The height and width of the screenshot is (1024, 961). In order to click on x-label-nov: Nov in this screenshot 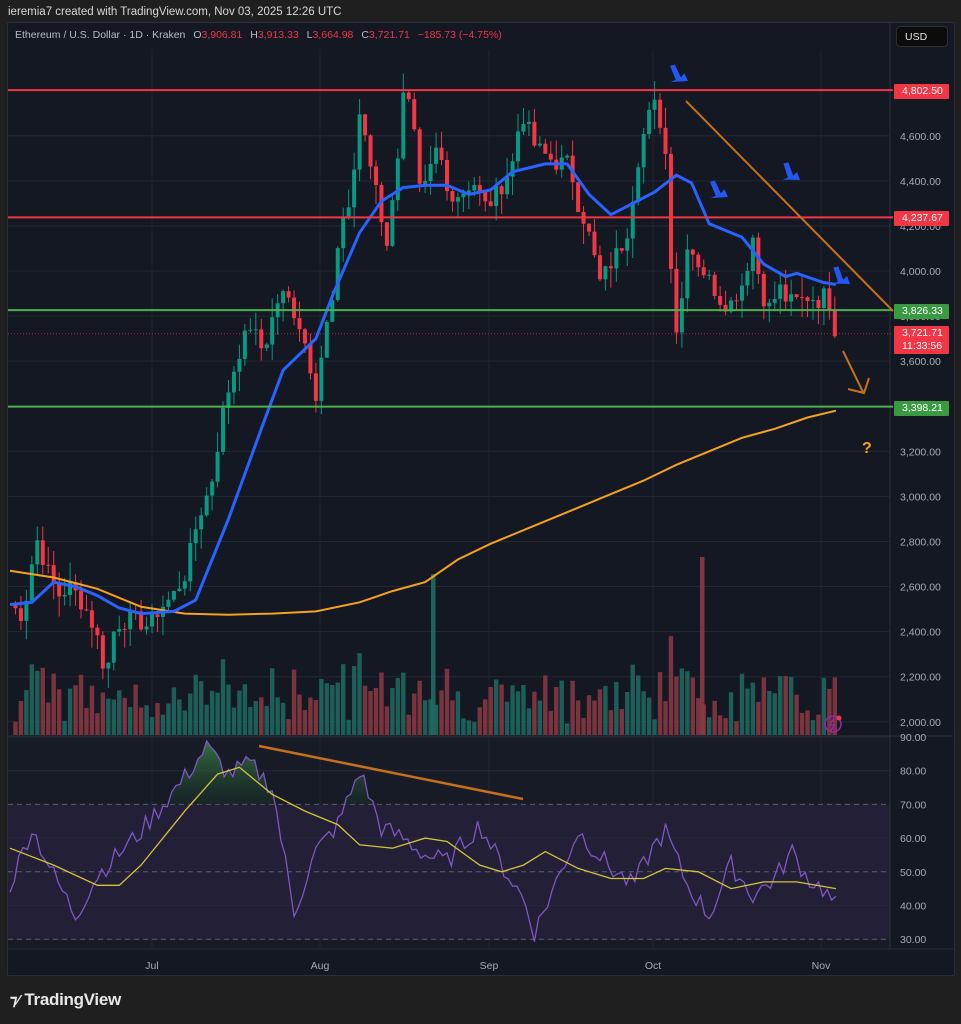, I will do `click(821, 966)`.